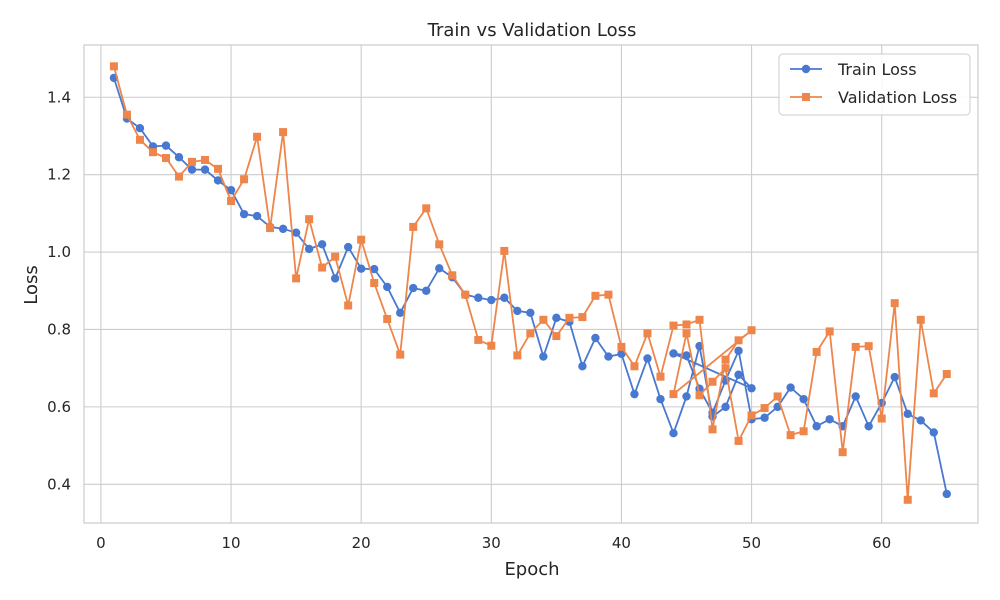 The image size is (1000, 600). Describe the element at coordinates (361, 543) in the screenshot. I see `x-tick-label: 20` at that location.